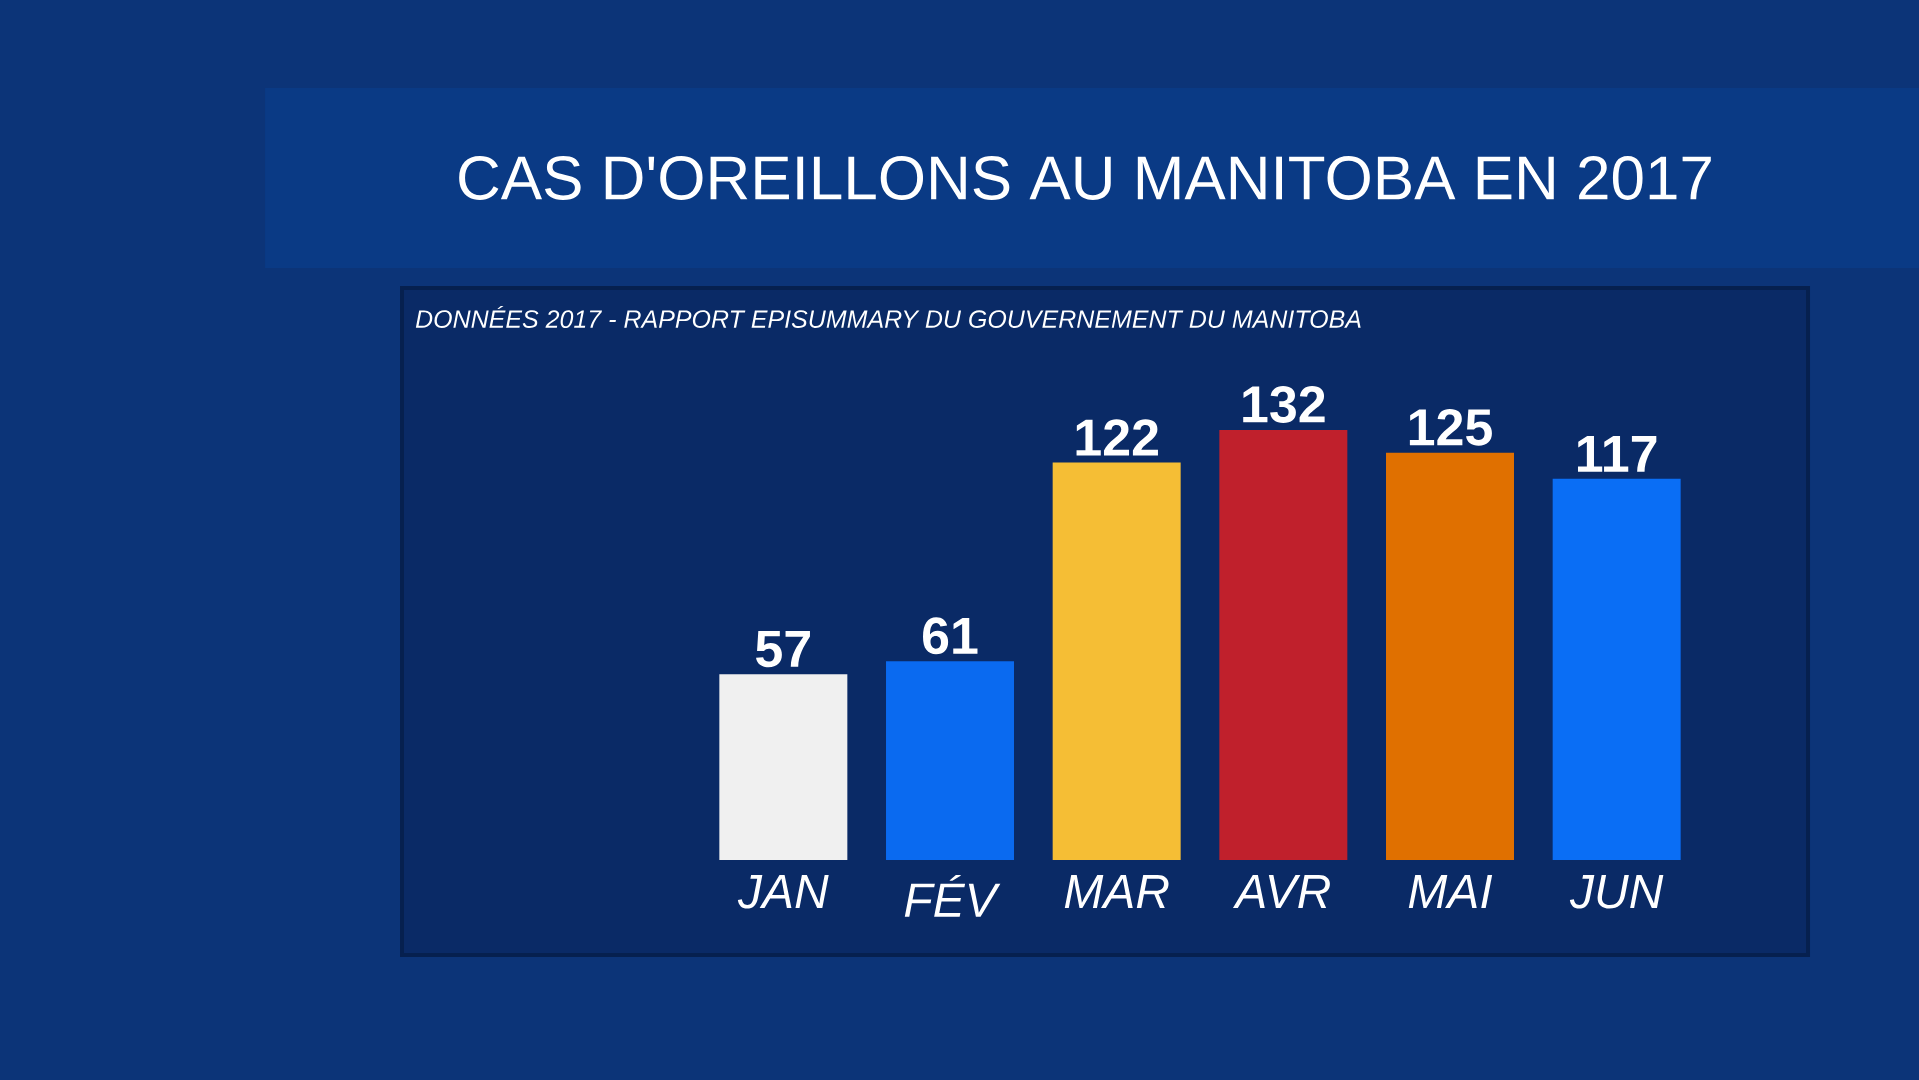 The width and height of the screenshot is (1919, 1080). Describe the element at coordinates (888, 317) in the screenshot. I see `chart-subtitle: DONNÉES 2017 - RAPPORT EPISUMMARY DU GOUVERNEMENT DU MANITOBA` at that location.